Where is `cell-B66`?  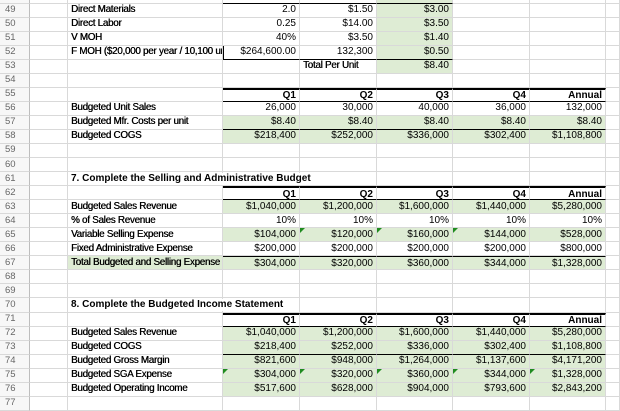 cell-B66 is located at coordinates (49, 249).